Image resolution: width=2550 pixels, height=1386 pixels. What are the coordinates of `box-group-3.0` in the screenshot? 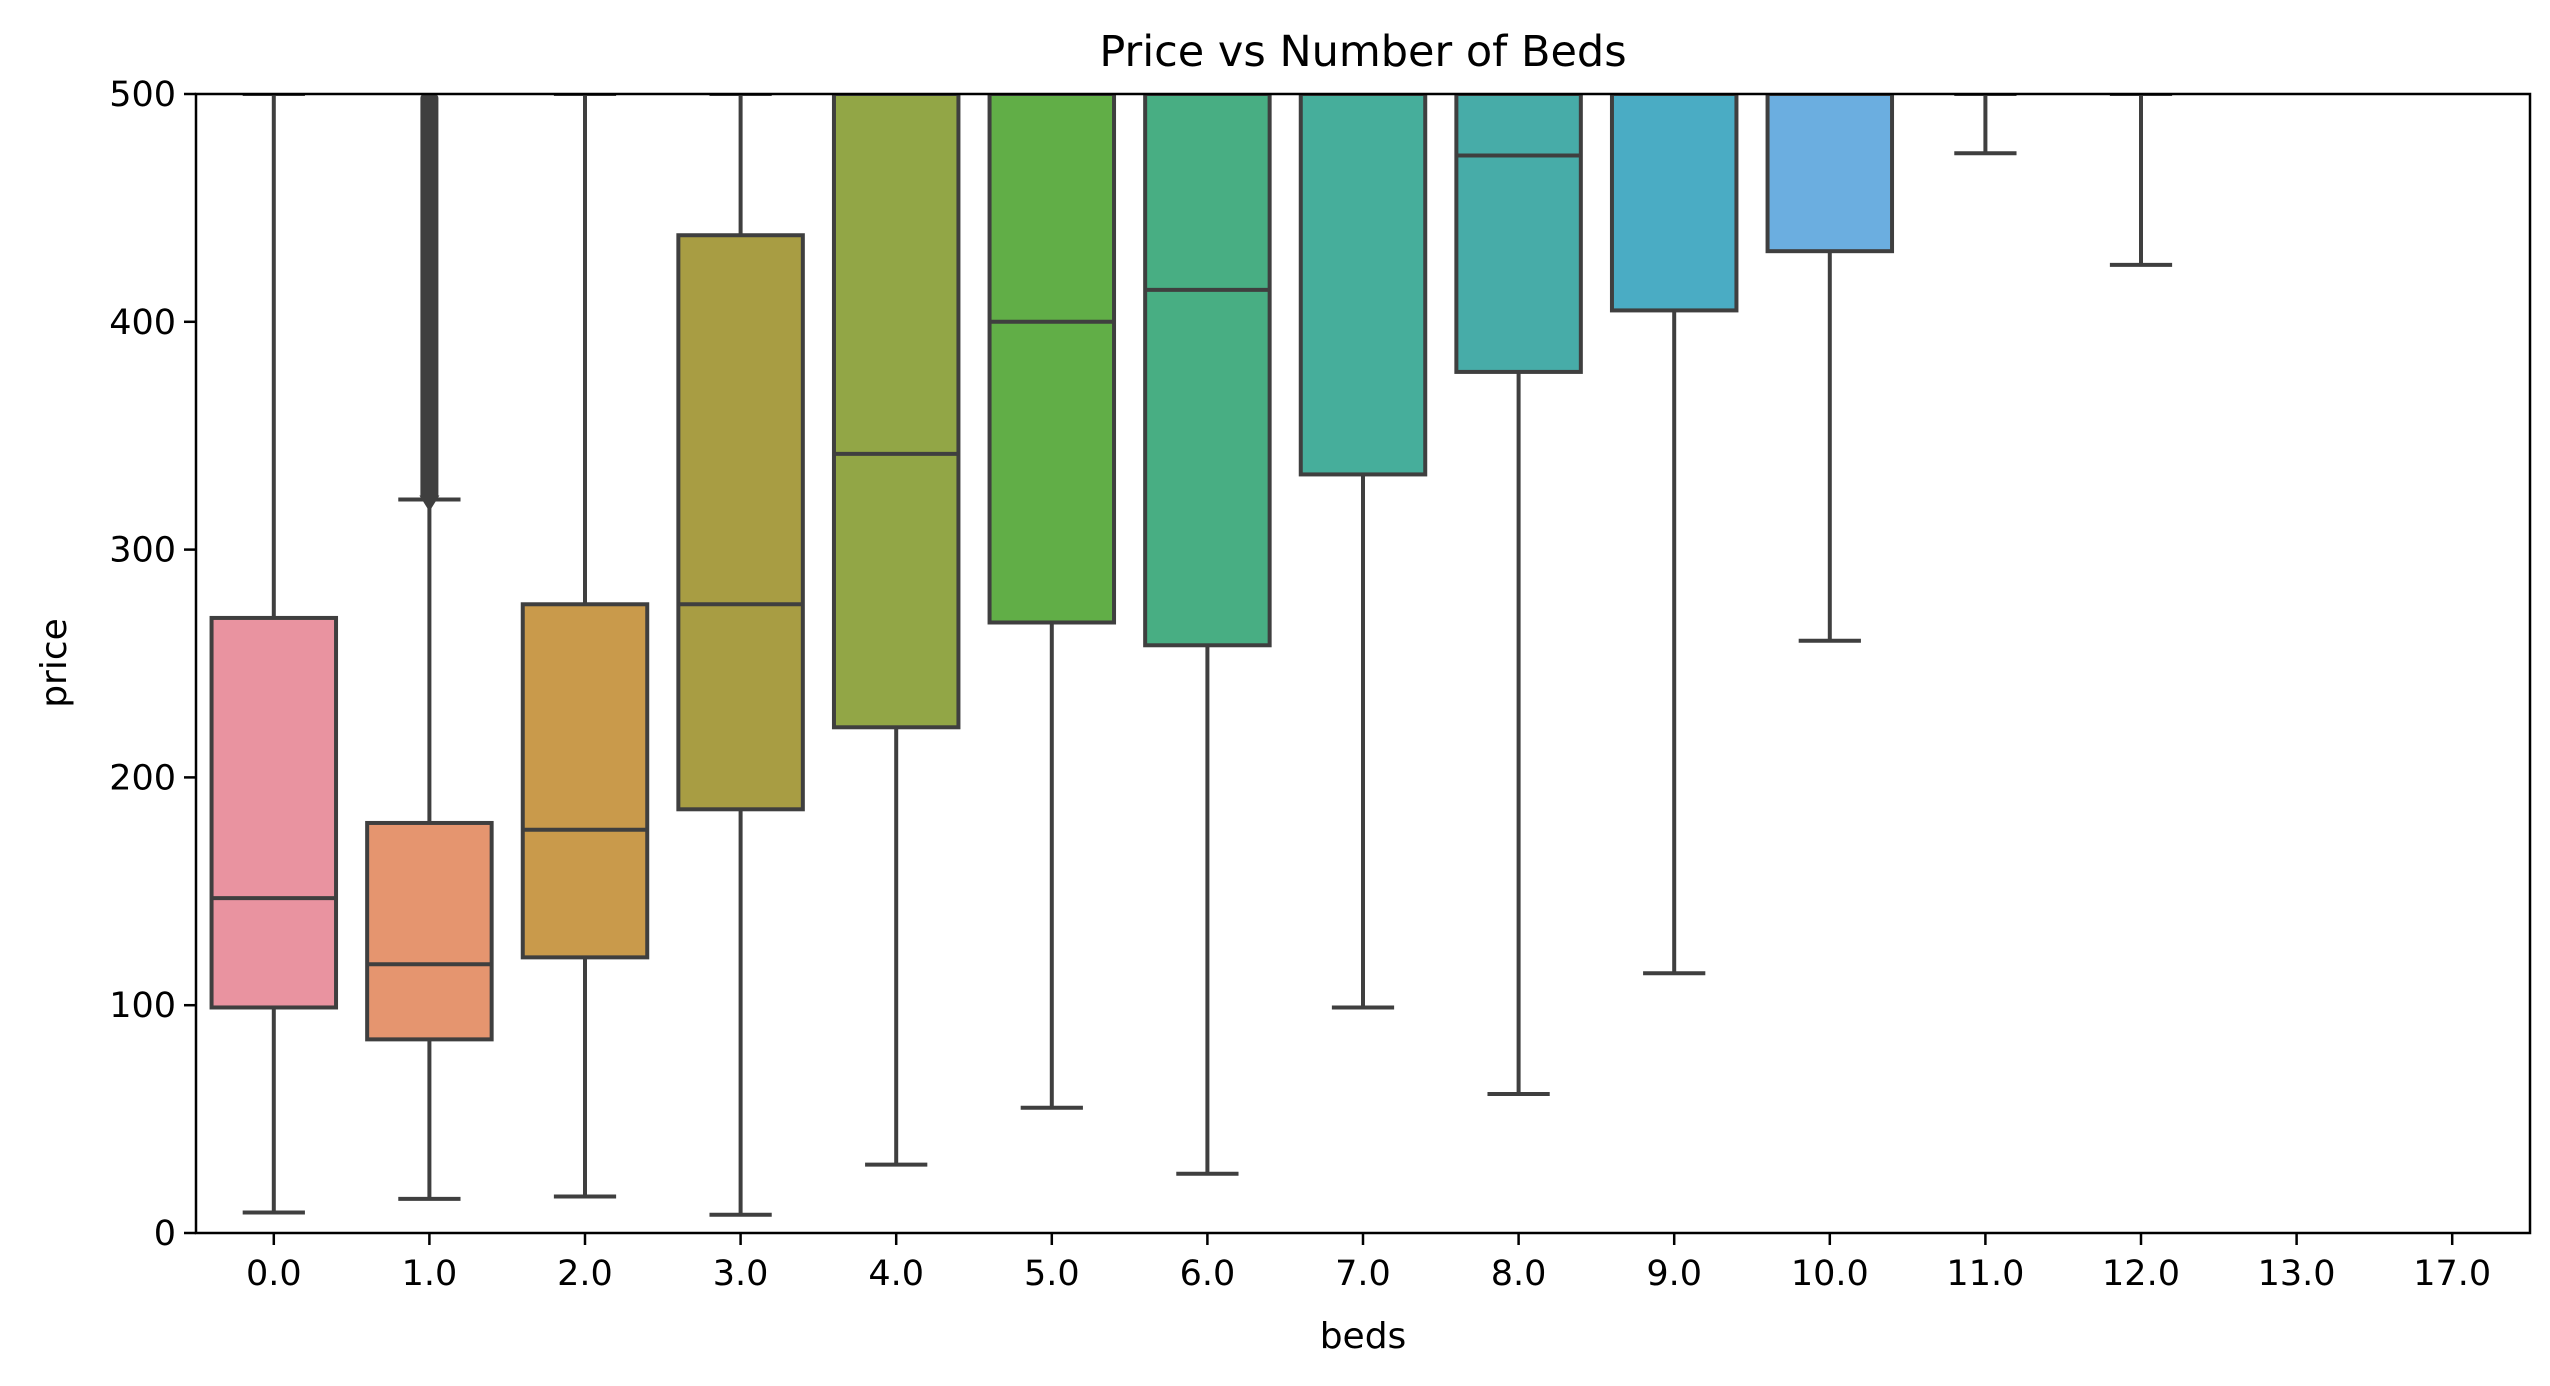 It's located at (740, 655).